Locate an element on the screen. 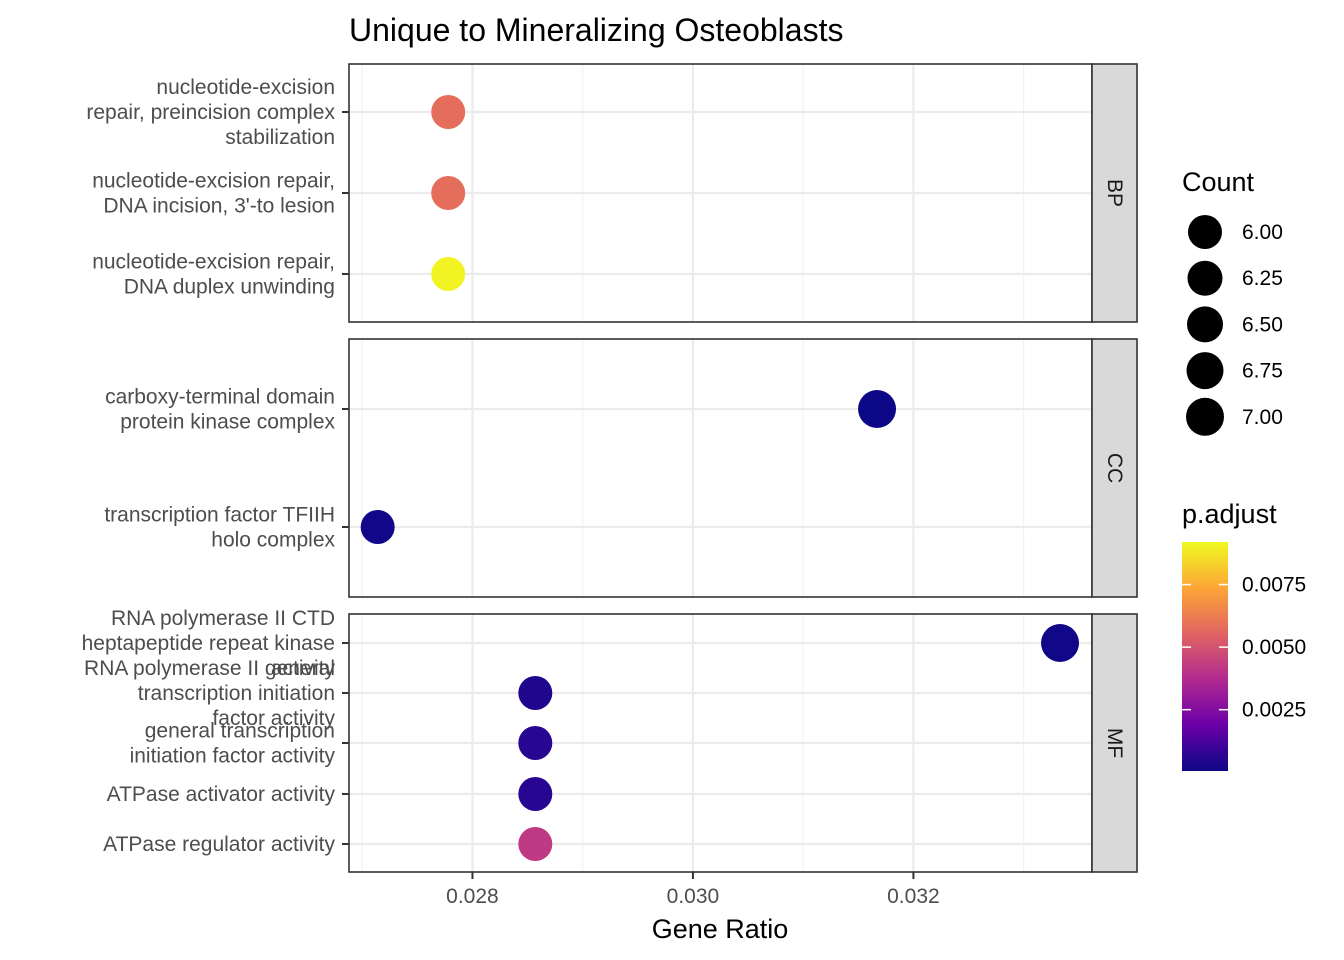 The image size is (1344, 960). count-legend-label: 6.00 is located at coordinates (1262, 232).